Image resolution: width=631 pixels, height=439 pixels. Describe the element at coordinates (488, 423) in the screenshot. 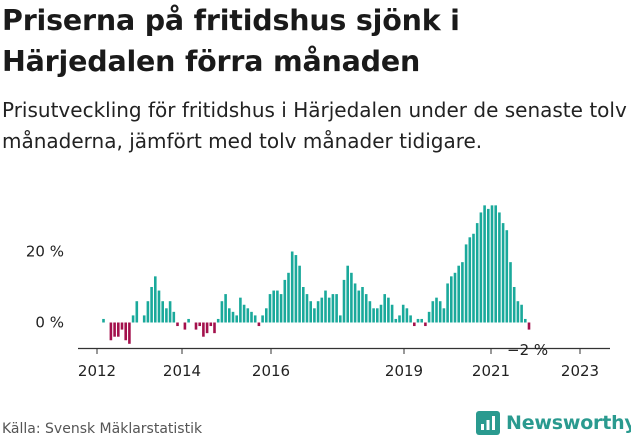

I see `newsworthy-logo-icon` at that location.